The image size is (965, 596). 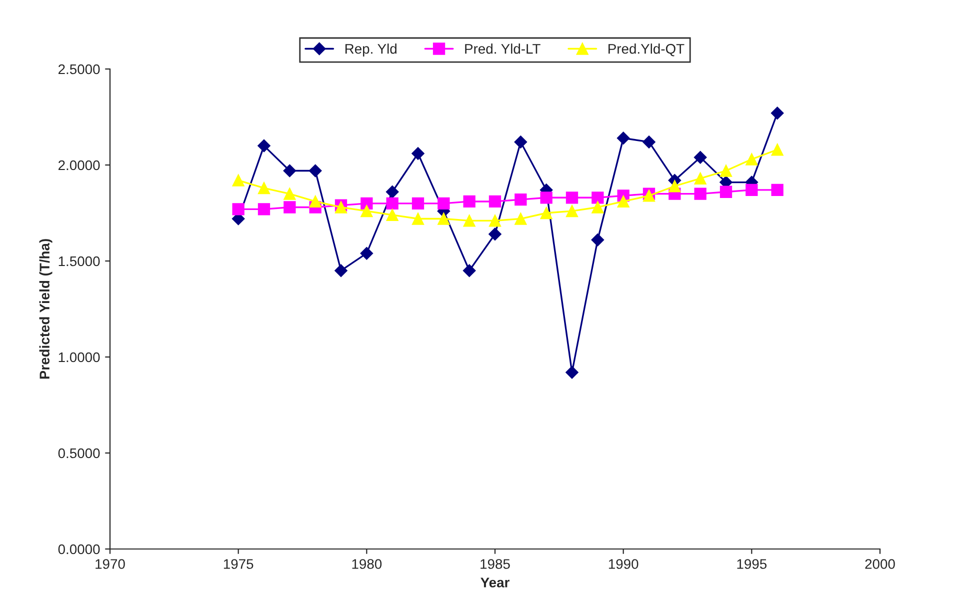 What do you see at coordinates (623, 564) in the screenshot?
I see `x-tick-label: 1990` at bounding box center [623, 564].